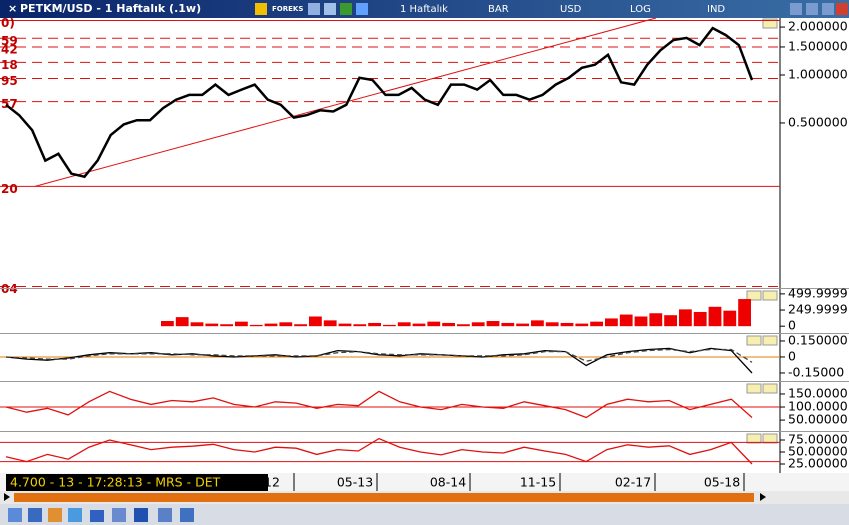 The image size is (849, 525). I want to click on level-label: 95, so click(9, 81).